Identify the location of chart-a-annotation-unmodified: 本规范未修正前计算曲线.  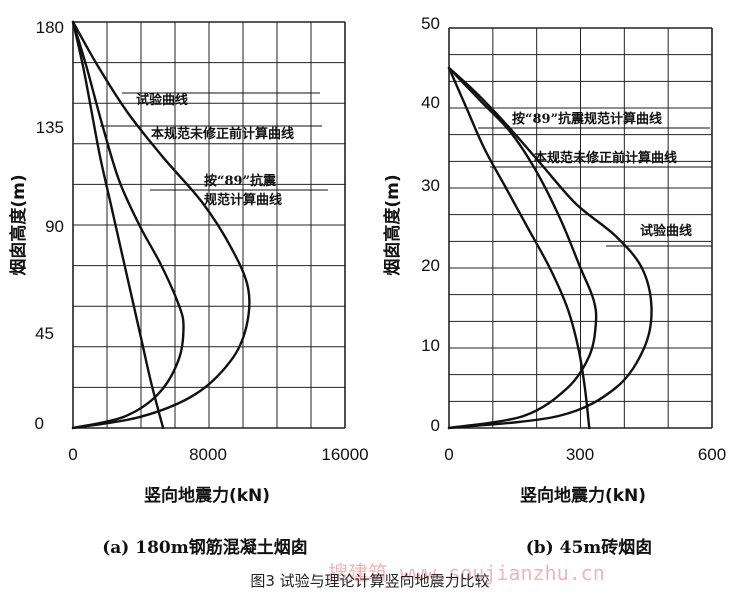
(222, 134).